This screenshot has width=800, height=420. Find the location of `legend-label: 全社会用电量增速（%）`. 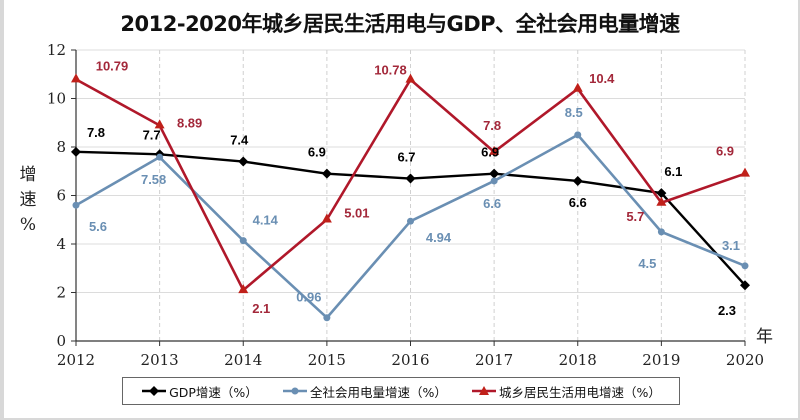

legend-label: 全社会用电量增速（%） is located at coordinates (378, 392).